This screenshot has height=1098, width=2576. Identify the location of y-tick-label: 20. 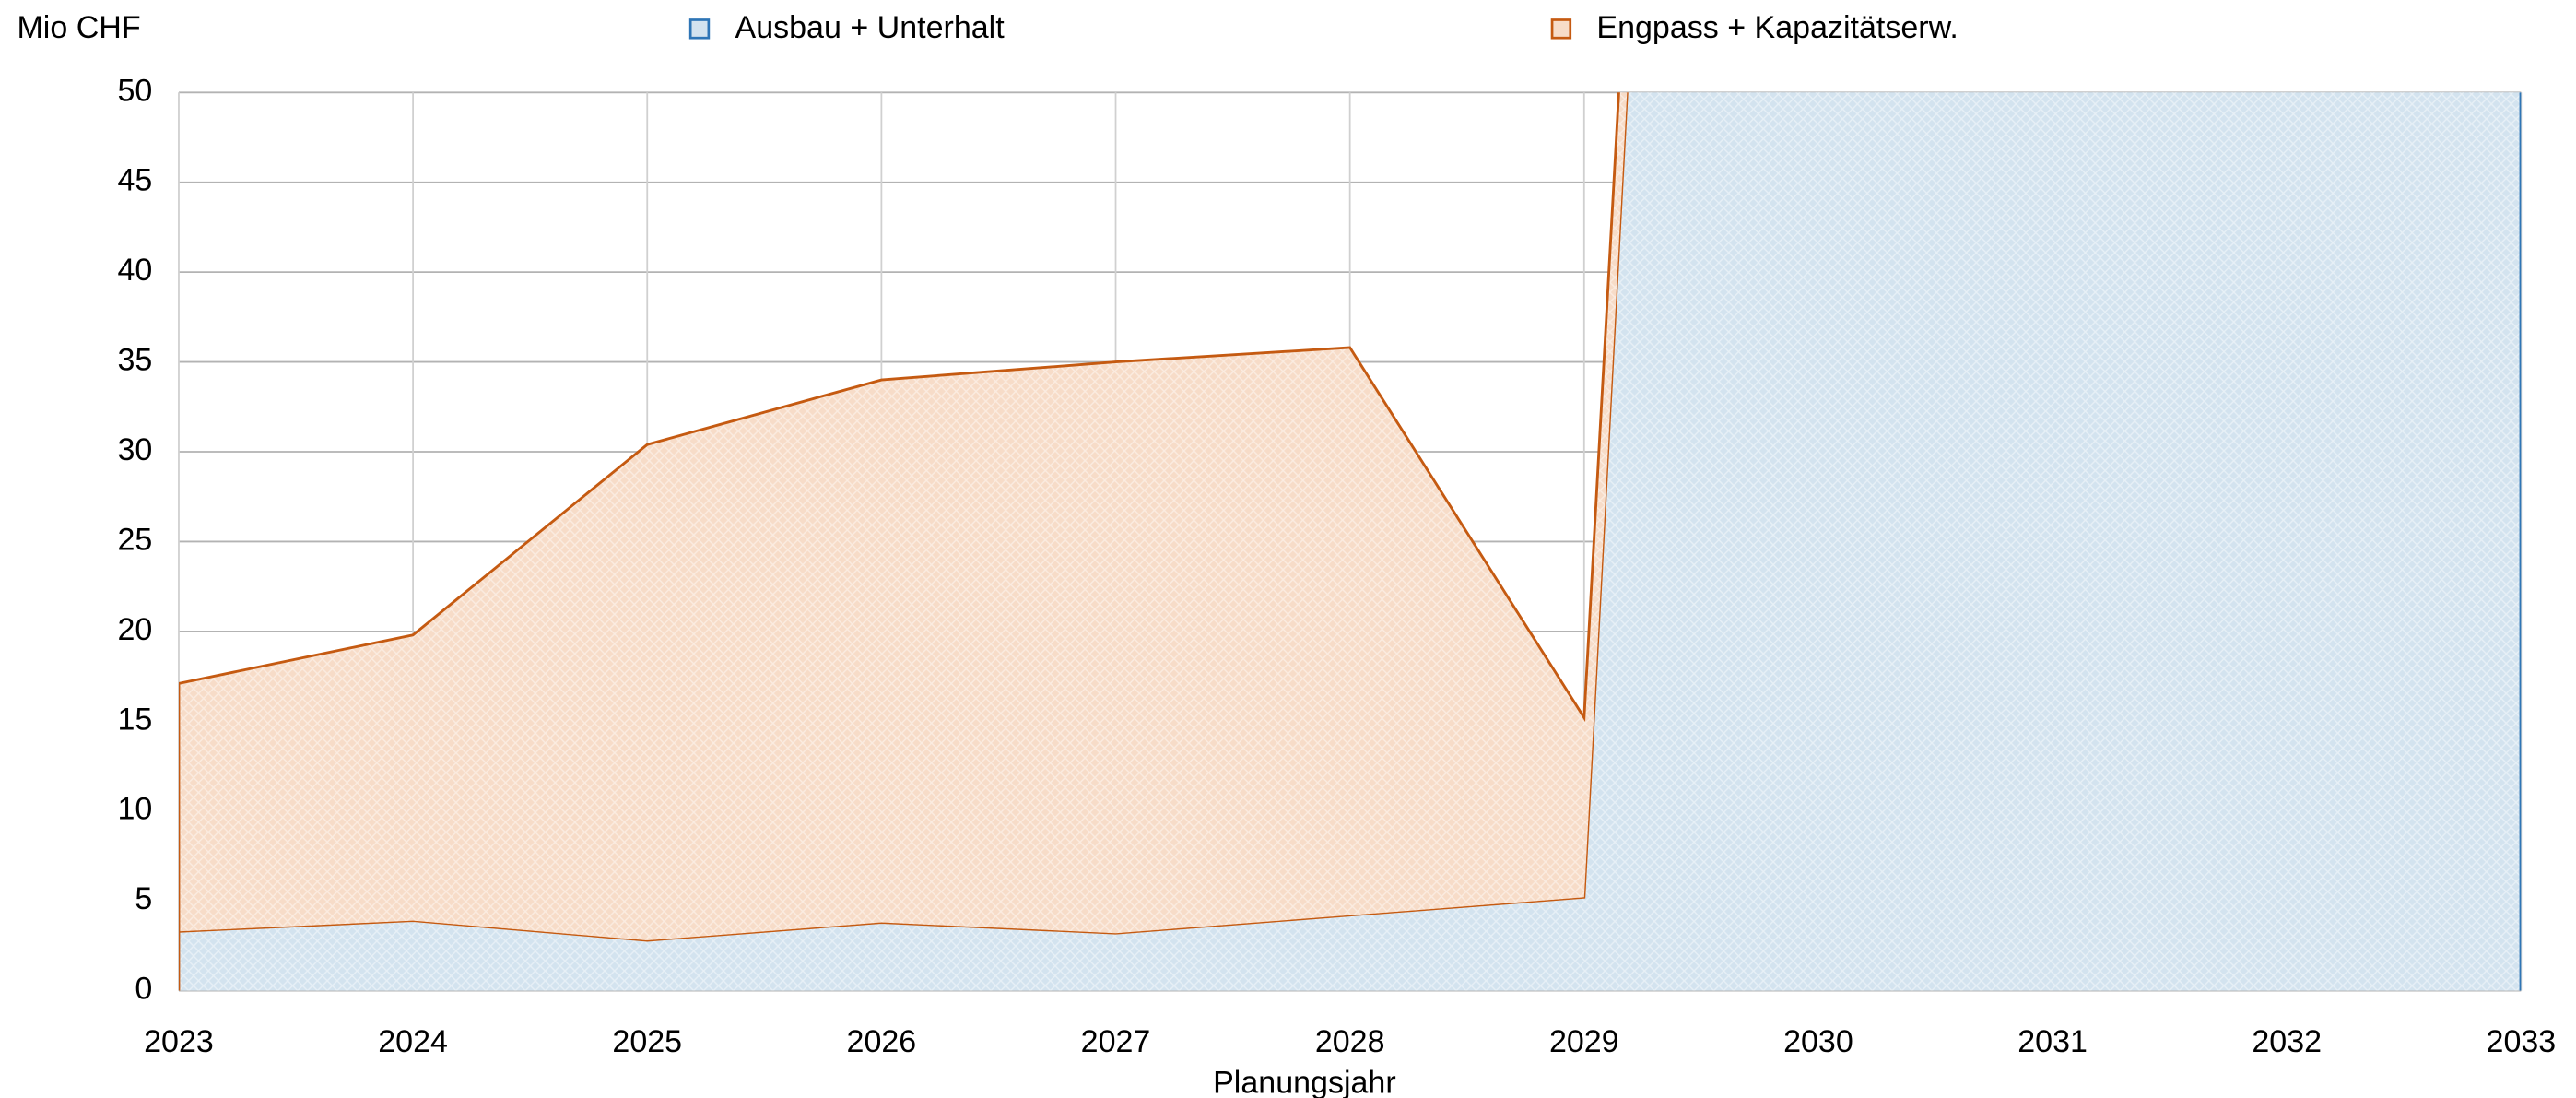
(134, 629).